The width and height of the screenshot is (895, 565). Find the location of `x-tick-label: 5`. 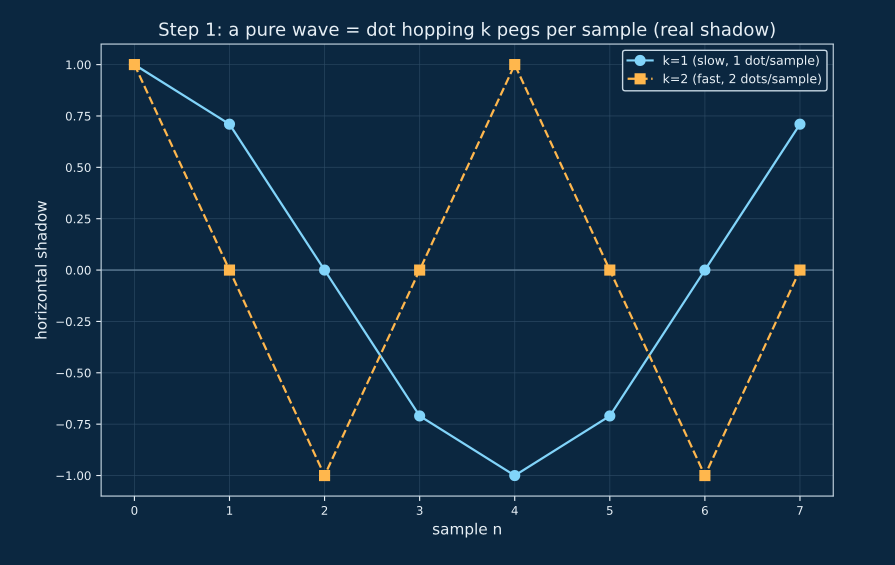

x-tick-label: 5 is located at coordinates (609, 510).